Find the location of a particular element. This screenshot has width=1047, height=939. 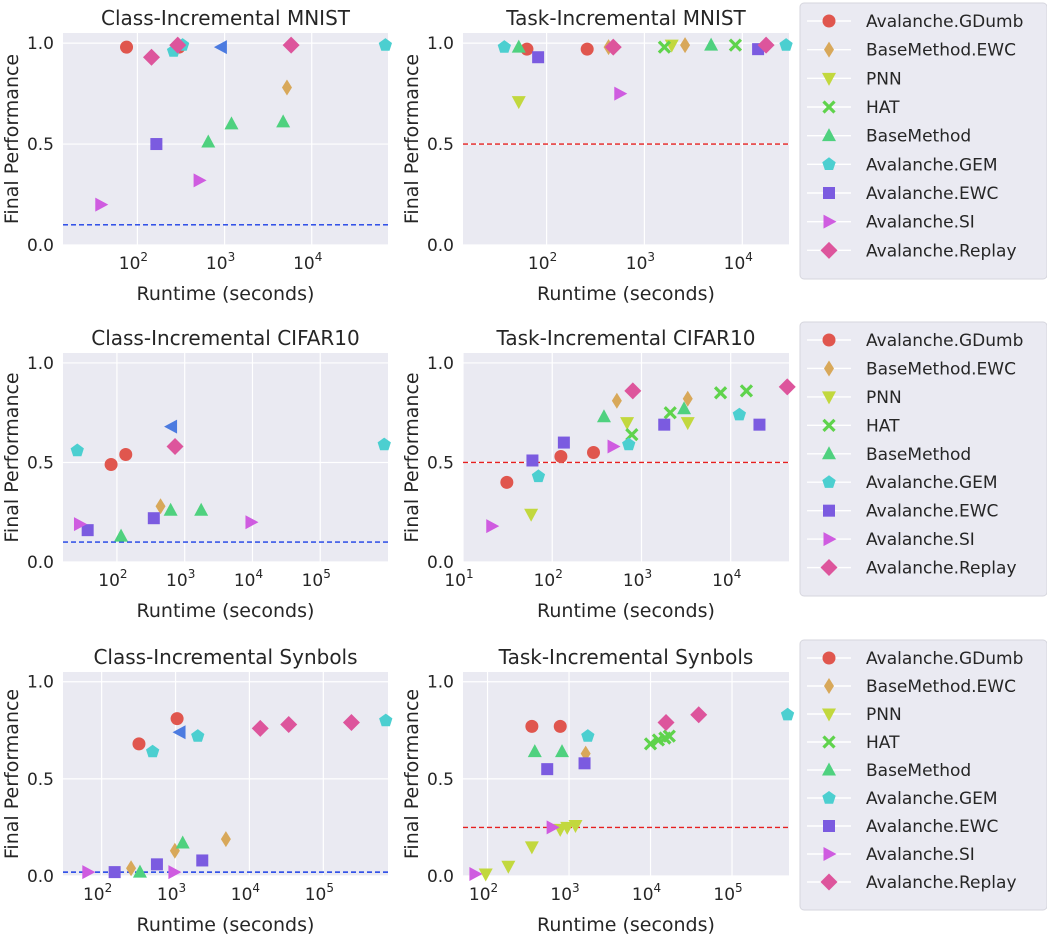

legend-label: Avalanche.Replay is located at coordinates (941, 251).